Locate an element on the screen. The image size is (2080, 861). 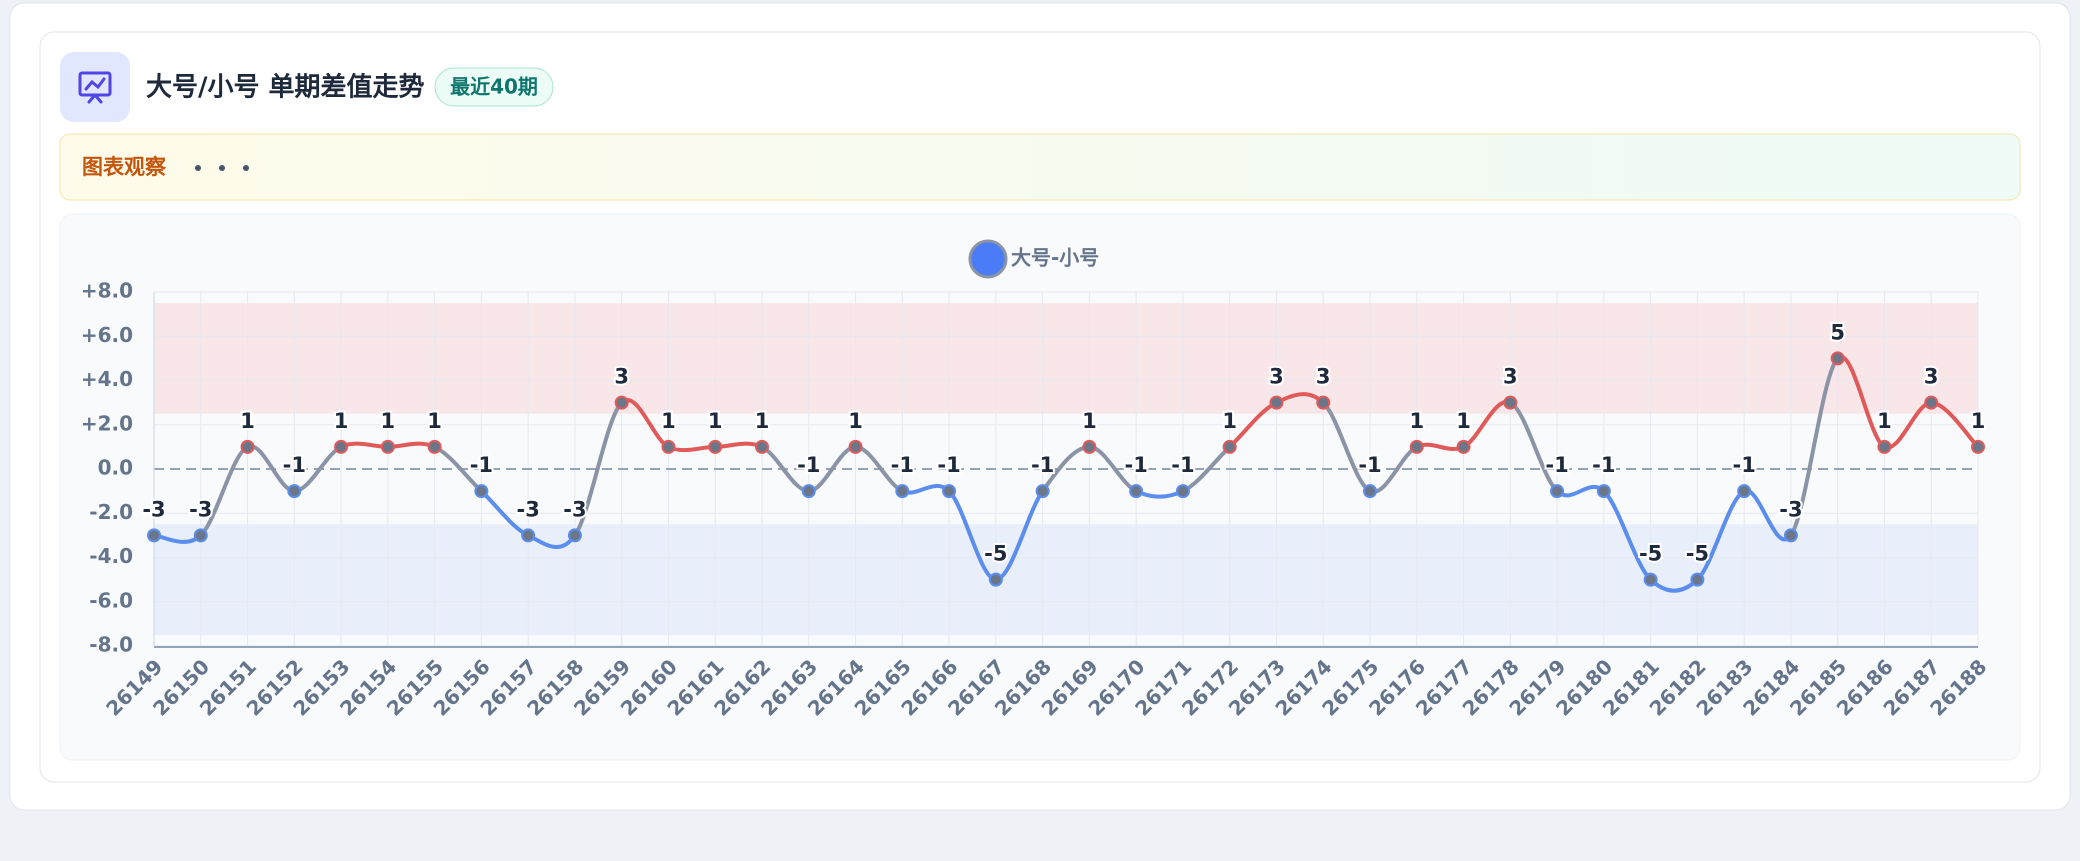
data-label: 5 is located at coordinates (1837, 332).